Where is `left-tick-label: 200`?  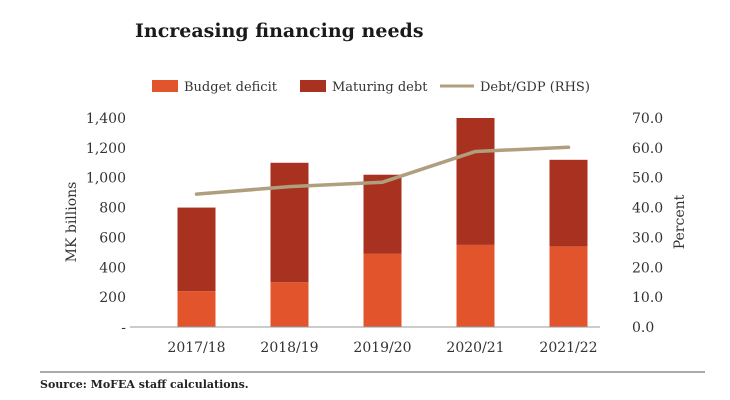 left-tick-label: 200 is located at coordinates (112, 298).